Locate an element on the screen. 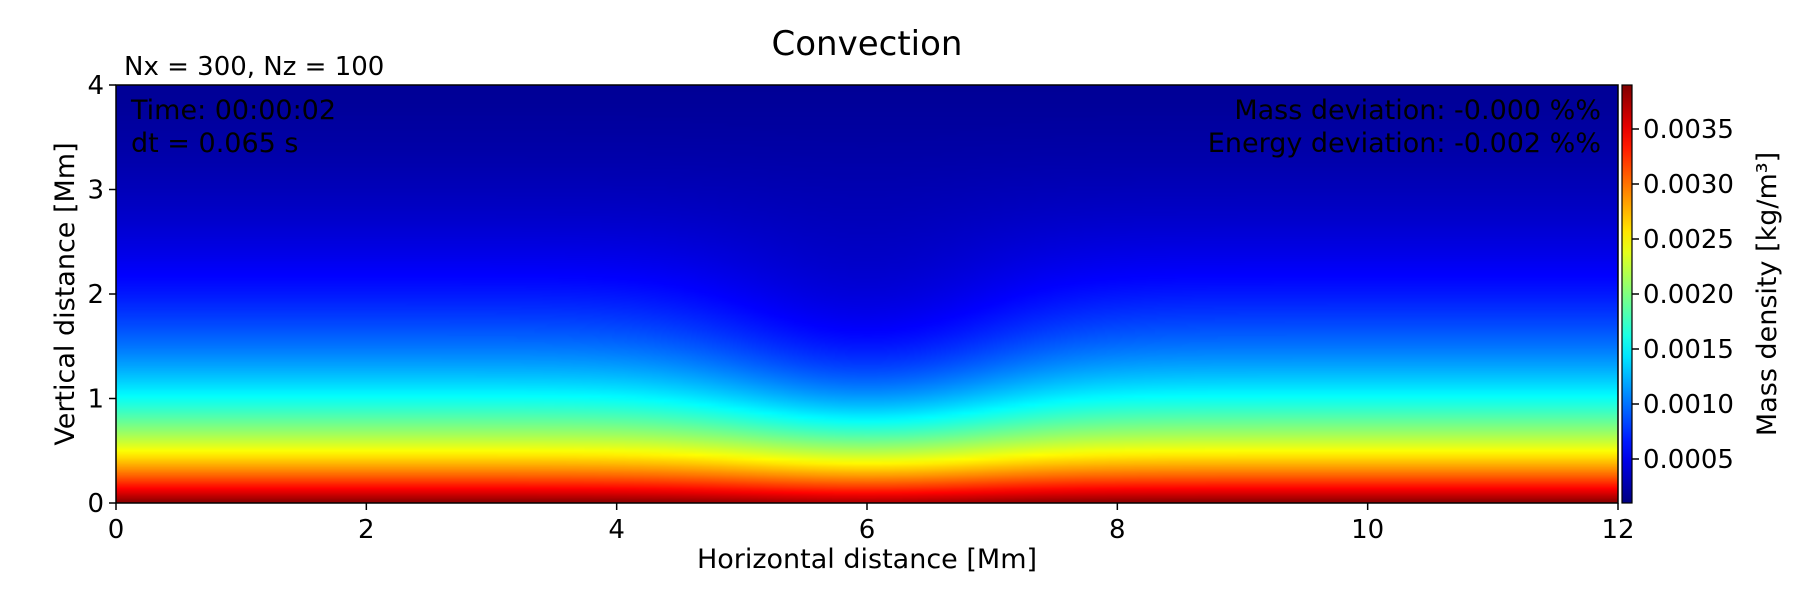  y-tick-label: 0 is located at coordinates (95, 504).